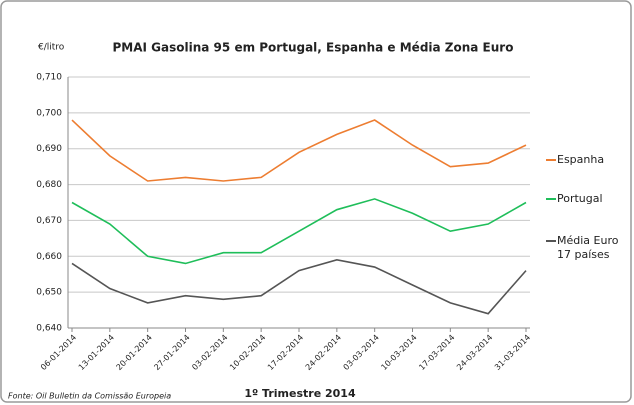 This screenshot has height=405, width=634. Describe the element at coordinates (588, 247) in the screenshot. I see `legend-label: Média Euro 17 países` at that location.